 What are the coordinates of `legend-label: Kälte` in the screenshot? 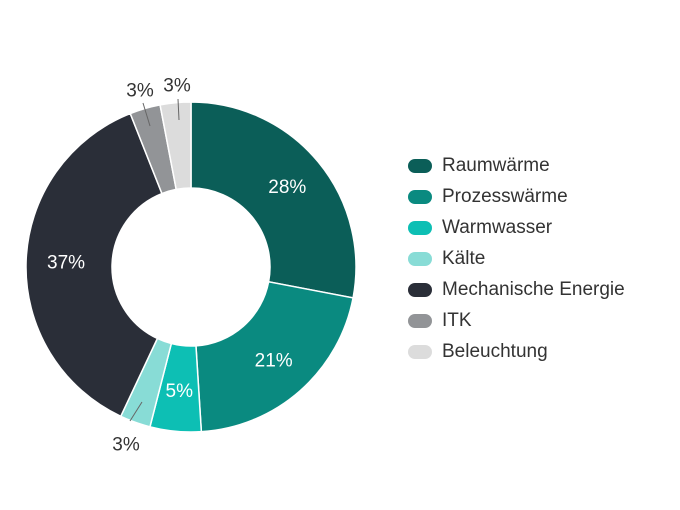 It's located at (464, 258).